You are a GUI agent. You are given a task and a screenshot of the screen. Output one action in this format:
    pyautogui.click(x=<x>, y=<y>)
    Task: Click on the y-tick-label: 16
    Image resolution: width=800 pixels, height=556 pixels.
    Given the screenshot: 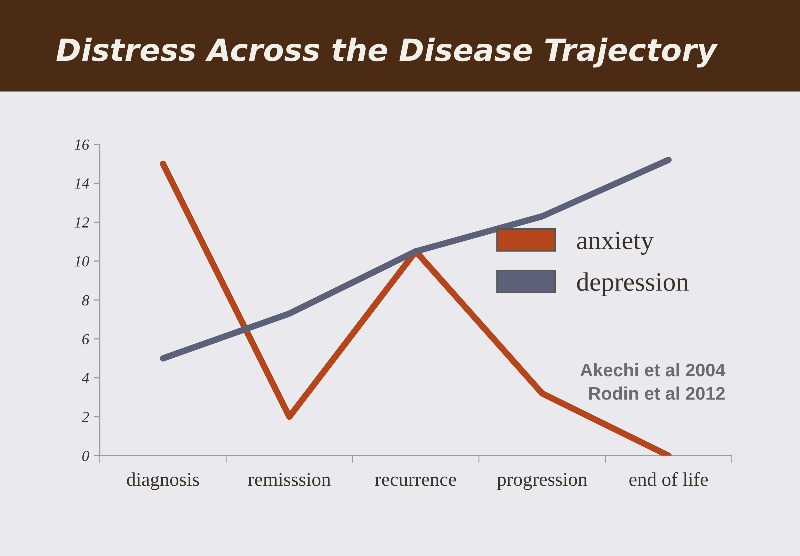 What is the action you would take?
    pyautogui.click(x=82, y=145)
    